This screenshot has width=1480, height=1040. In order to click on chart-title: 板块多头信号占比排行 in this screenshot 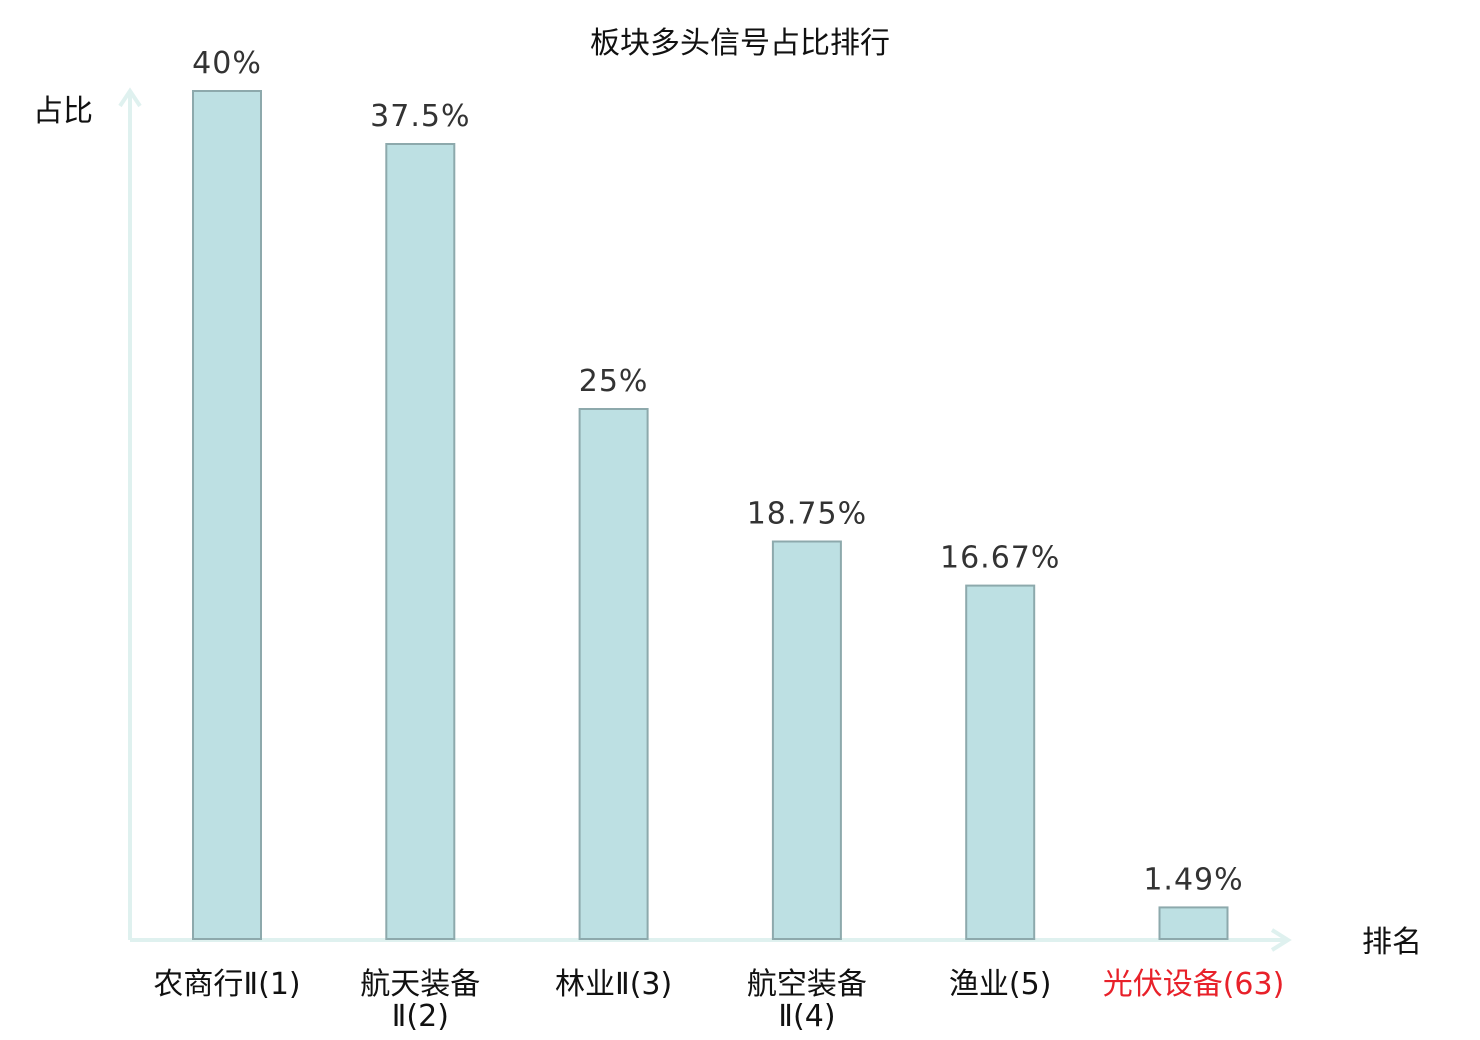, I will do `click(740, 43)`.